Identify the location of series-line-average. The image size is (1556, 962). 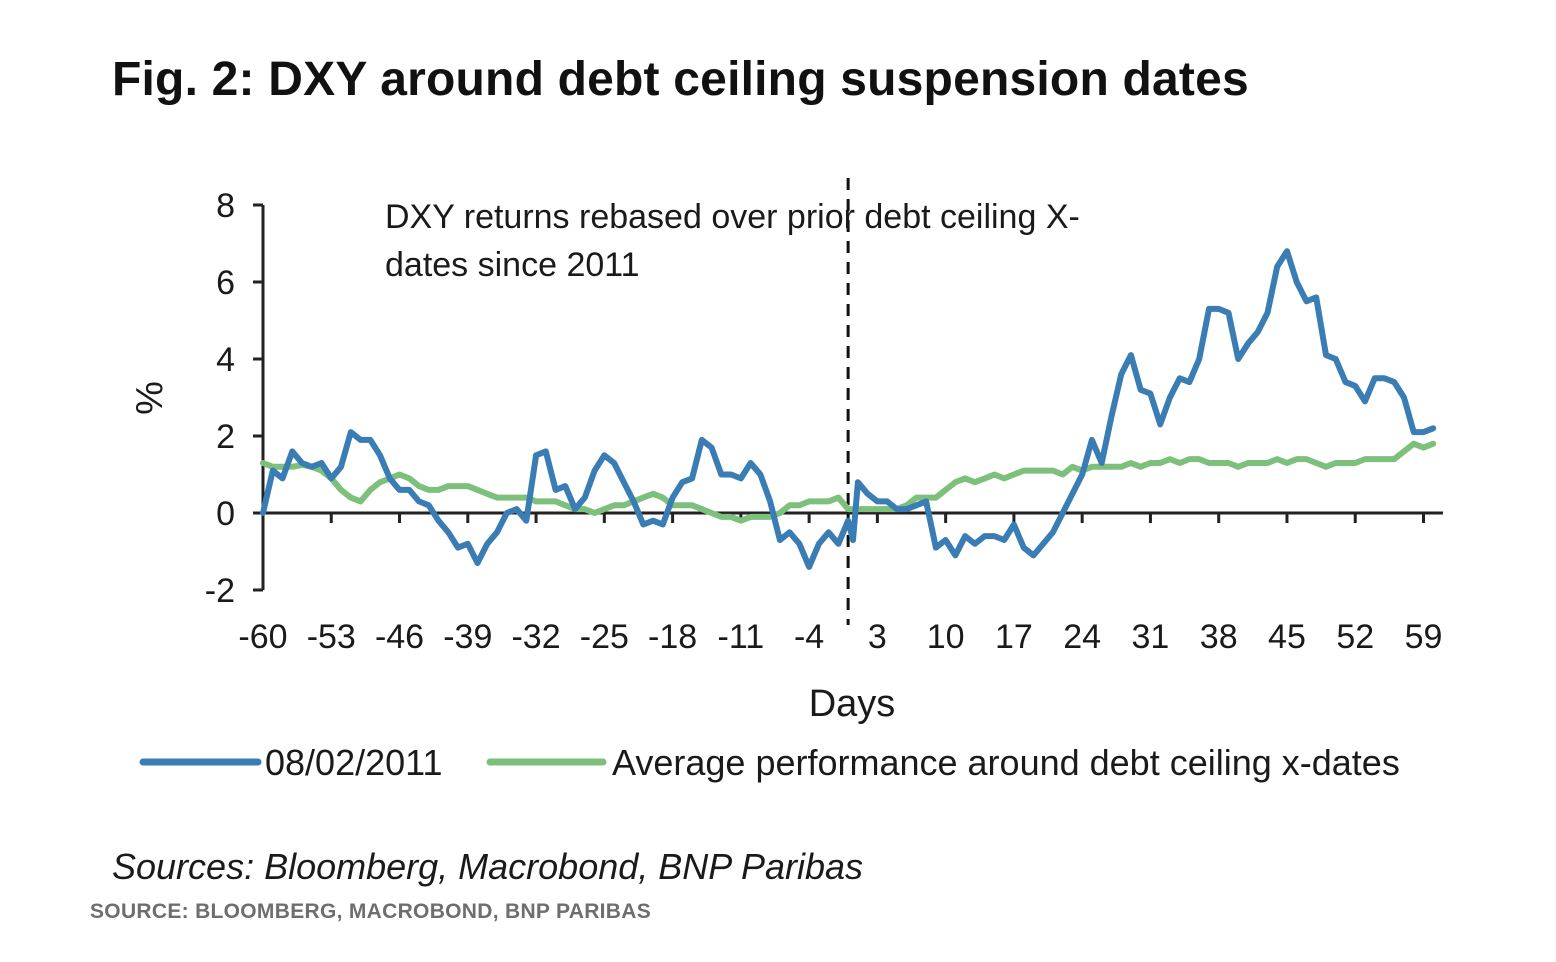
(848, 482).